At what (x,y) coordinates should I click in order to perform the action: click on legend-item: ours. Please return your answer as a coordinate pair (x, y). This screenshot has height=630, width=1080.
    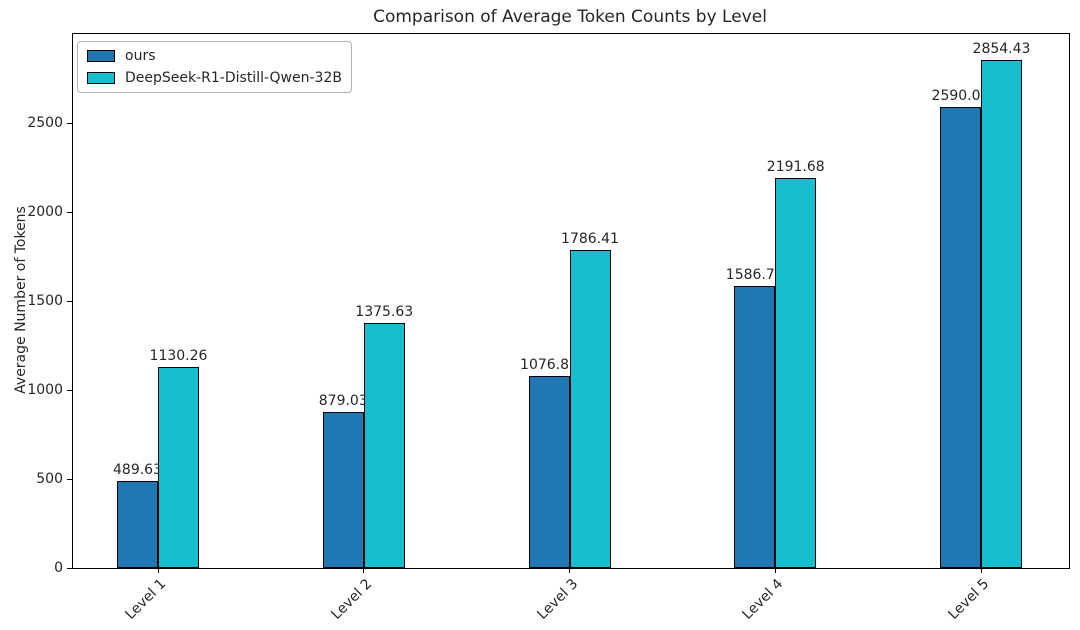
    Looking at the image, I should click on (214, 56).